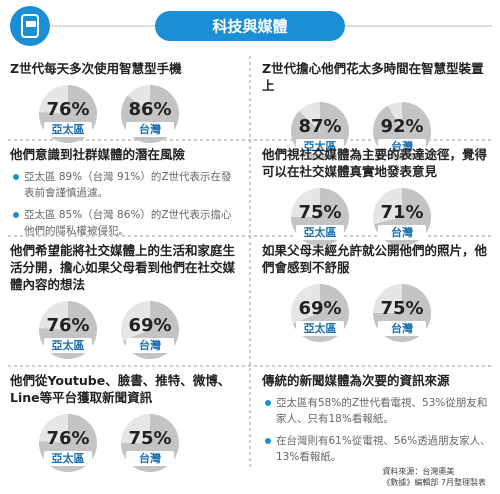  I want to click on phone-icon, so click(30, 26).